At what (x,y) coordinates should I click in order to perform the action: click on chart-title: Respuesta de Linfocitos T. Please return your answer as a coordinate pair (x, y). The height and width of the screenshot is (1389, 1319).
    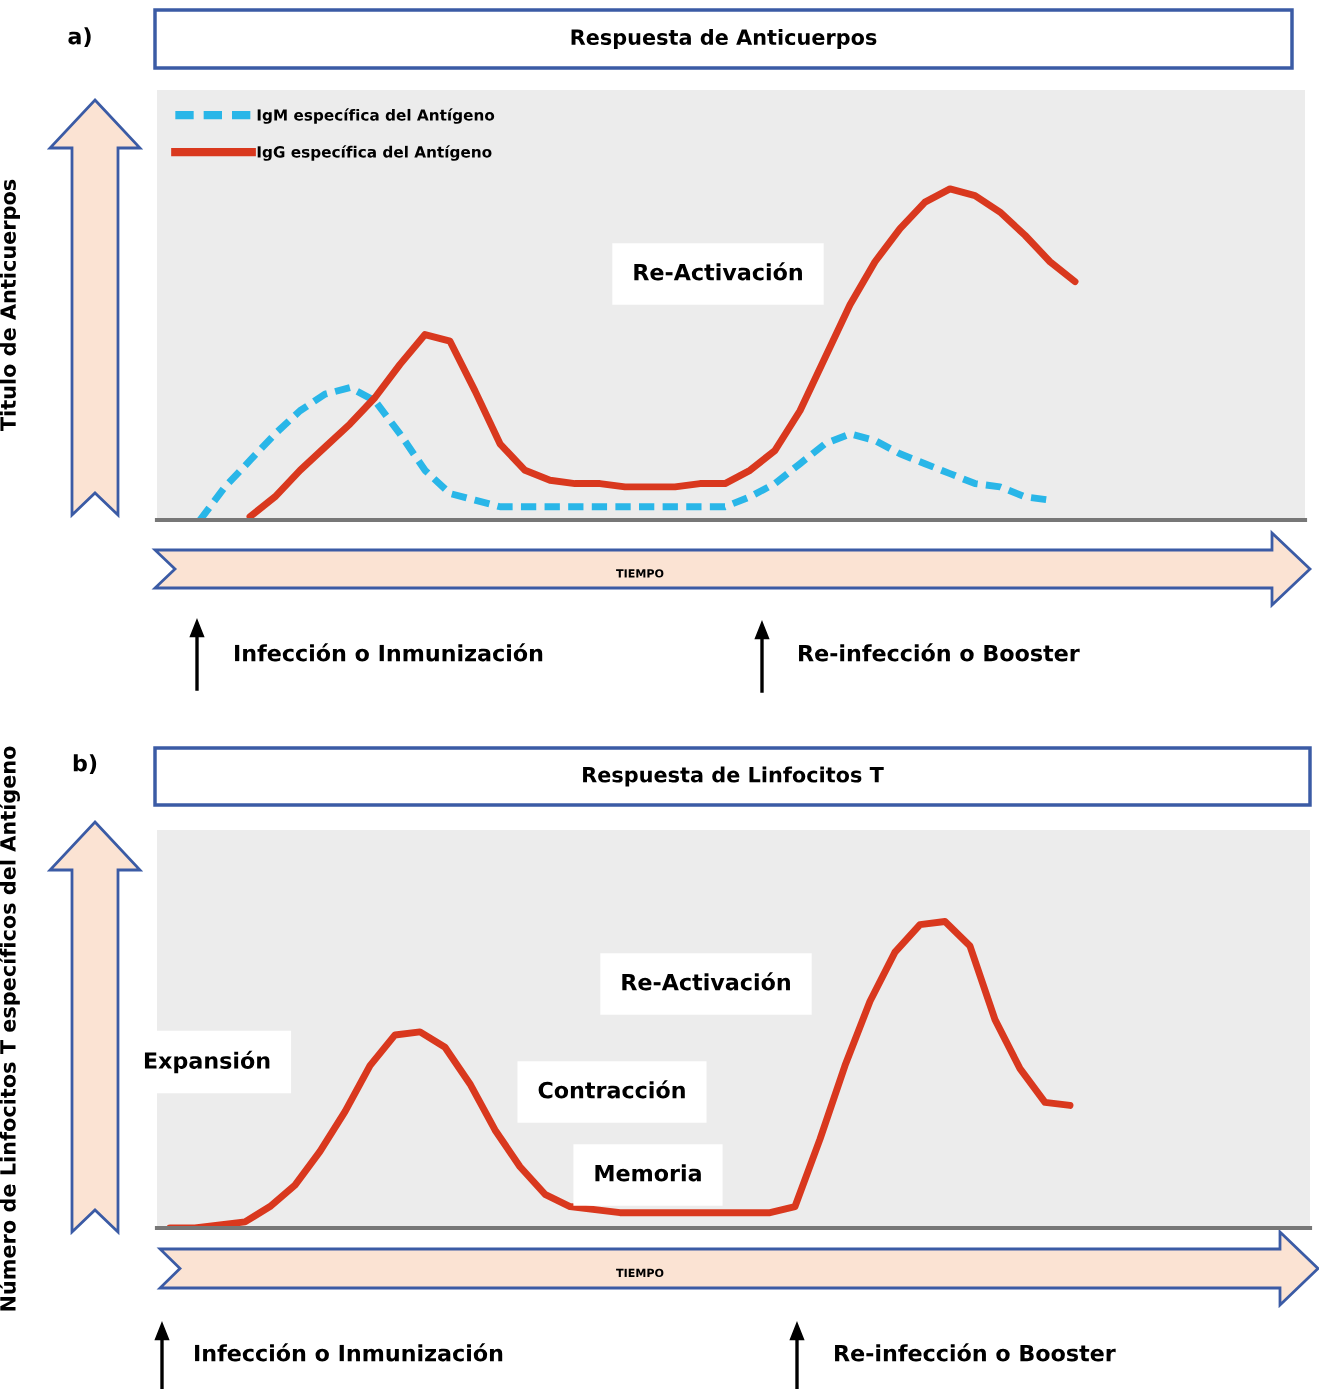
    Looking at the image, I should click on (733, 776).